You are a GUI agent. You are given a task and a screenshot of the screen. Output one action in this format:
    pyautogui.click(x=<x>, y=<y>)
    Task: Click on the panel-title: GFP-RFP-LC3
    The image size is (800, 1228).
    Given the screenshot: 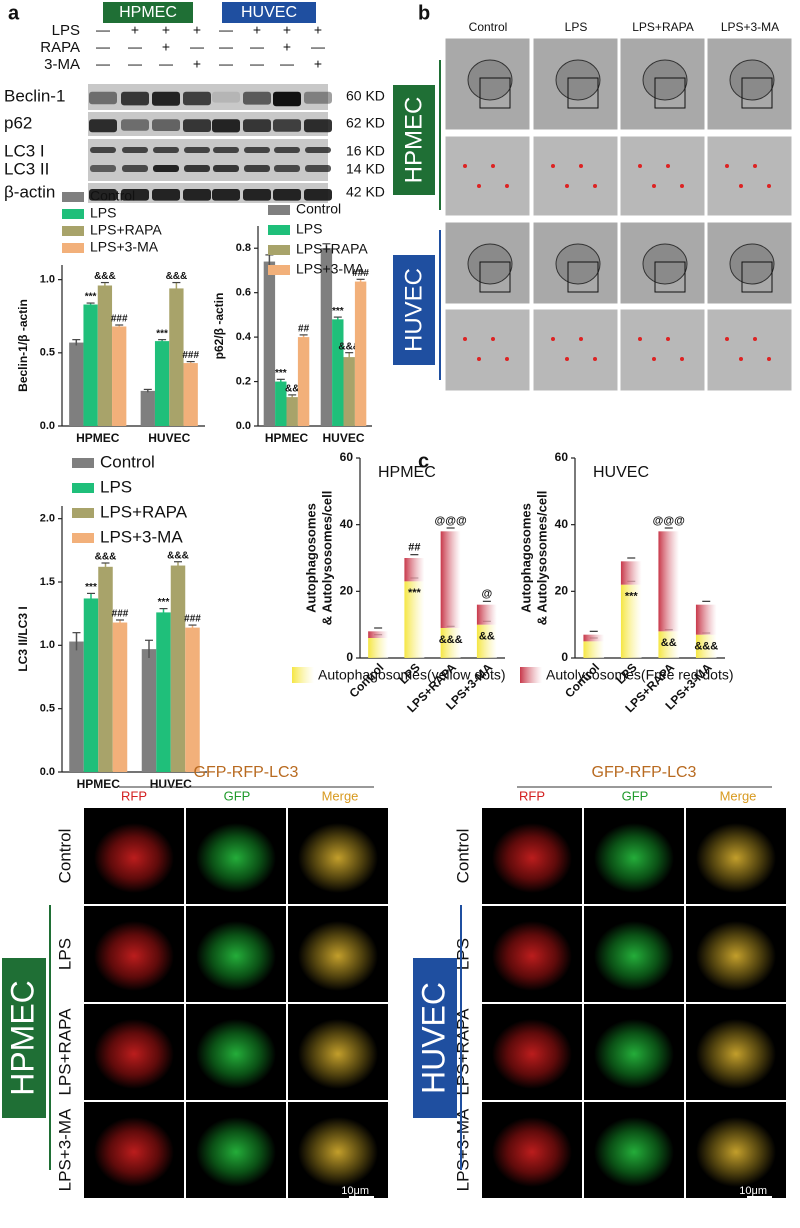 What is the action you would take?
    pyautogui.click(x=644, y=772)
    